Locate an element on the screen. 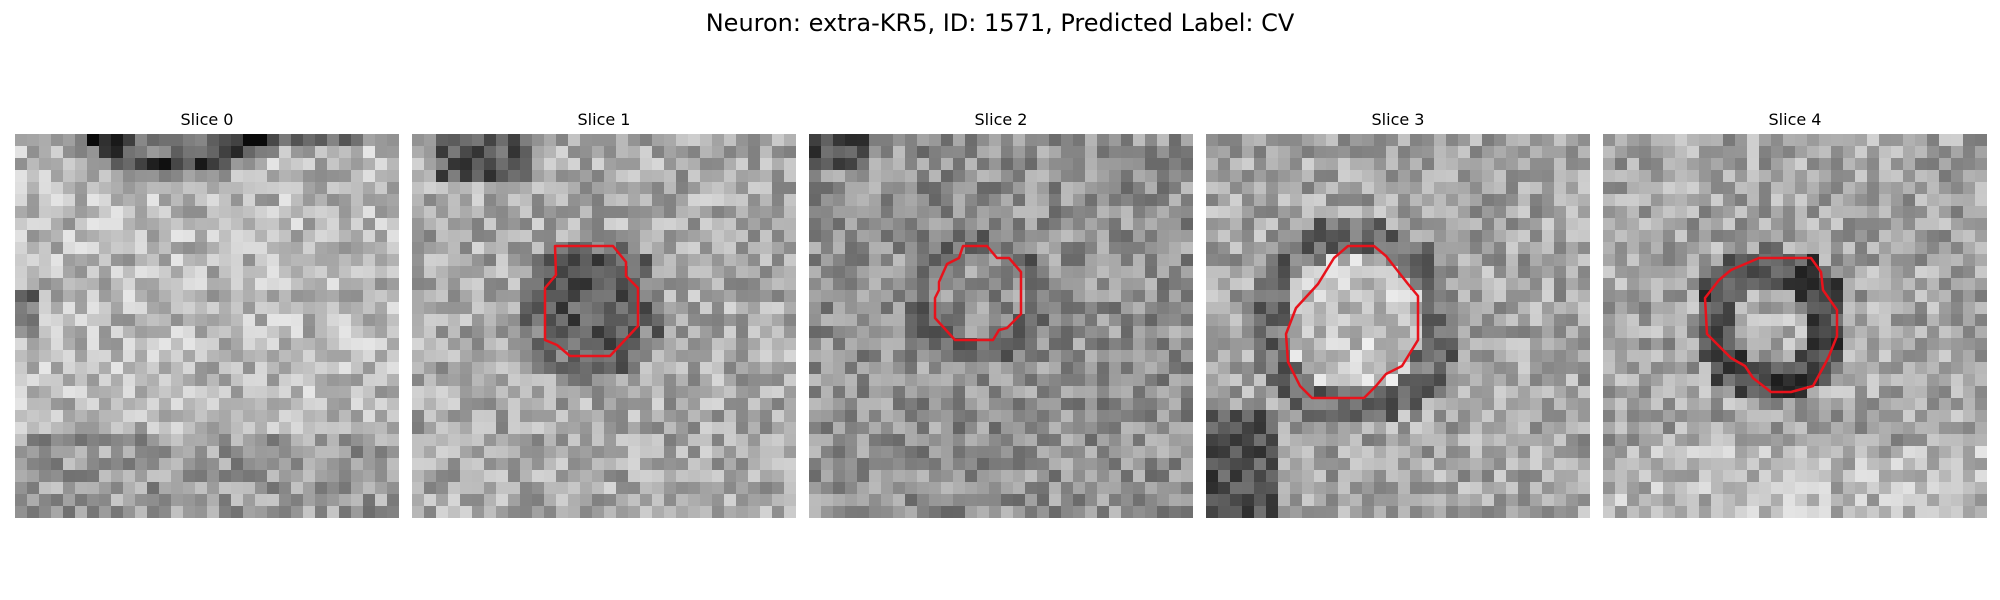 The height and width of the screenshot is (600, 2000). slice-panel-3: Slice 3 is located at coordinates (1398, 318).